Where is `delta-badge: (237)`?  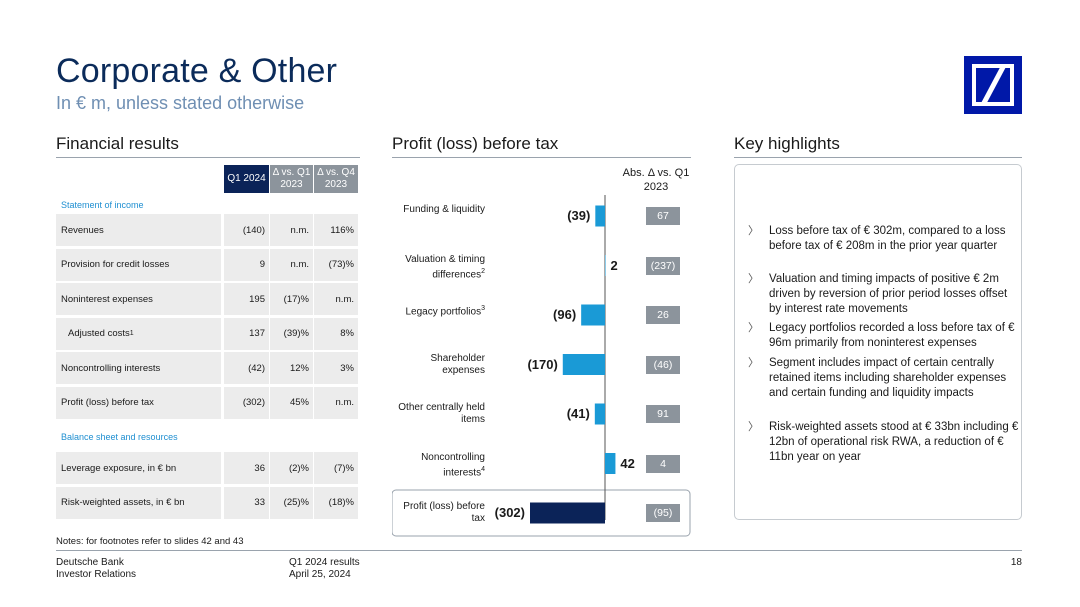
delta-badge: (237) is located at coordinates (663, 265).